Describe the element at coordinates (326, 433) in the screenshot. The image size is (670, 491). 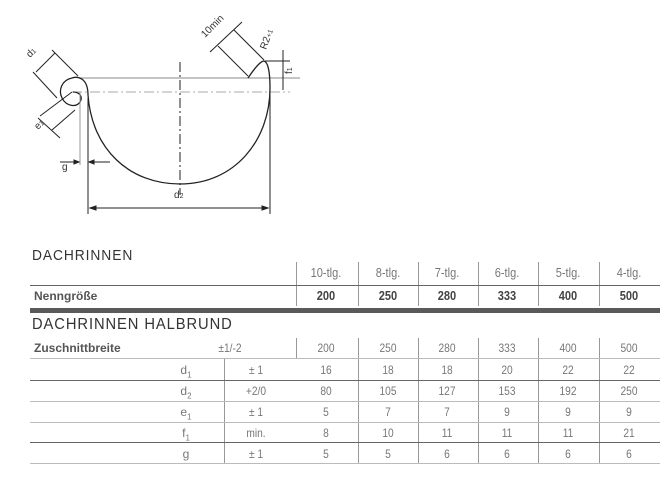
I see `table-cell: 8` at that location.